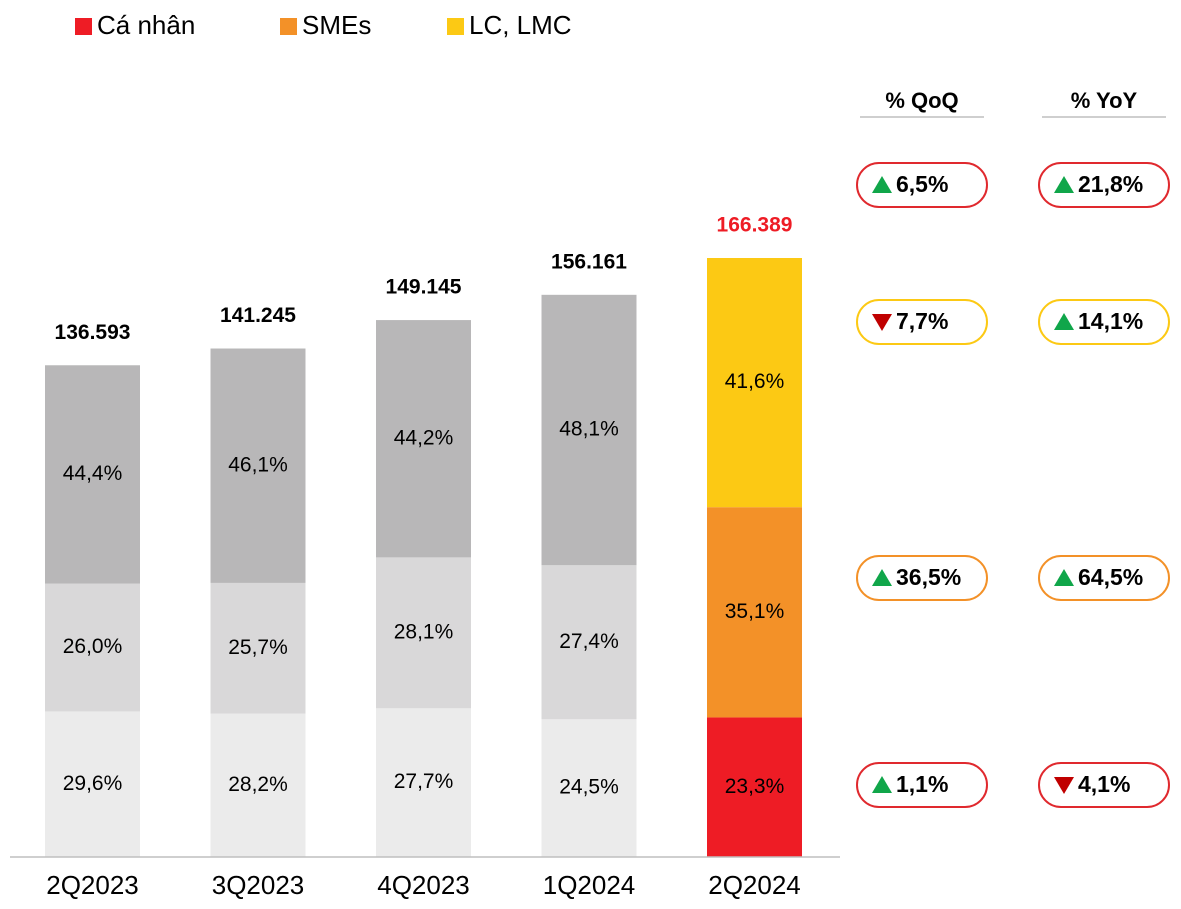  I want to click on total-label: 166.389, so click(755, 225).